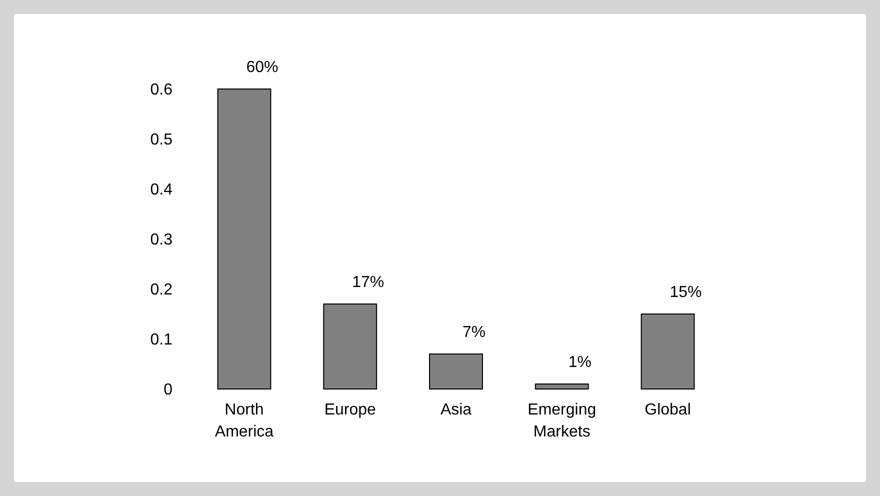 This screenshot has width=880, height=496. Describe the element at coordinates (456, 410) in the screenshot. I see `x-tick-label: Asia` at that location.